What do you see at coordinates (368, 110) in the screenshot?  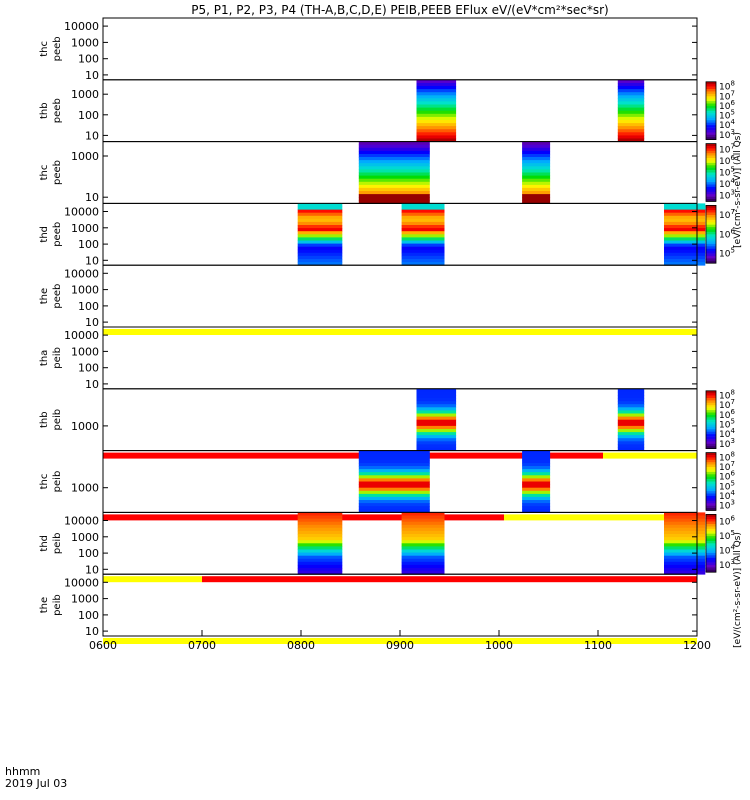 I see `panel-thb-peeb: 10 100 1000 thb peeb` at bounding box center [368, 110].